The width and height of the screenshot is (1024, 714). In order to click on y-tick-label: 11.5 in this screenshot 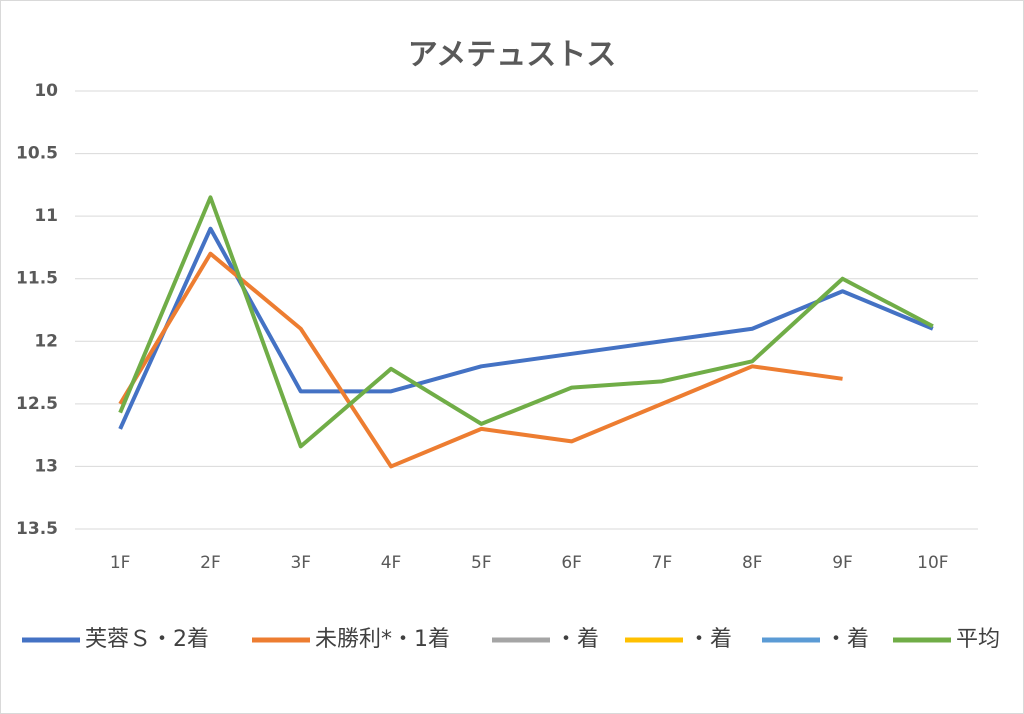, I will do `click(37, 279)`.